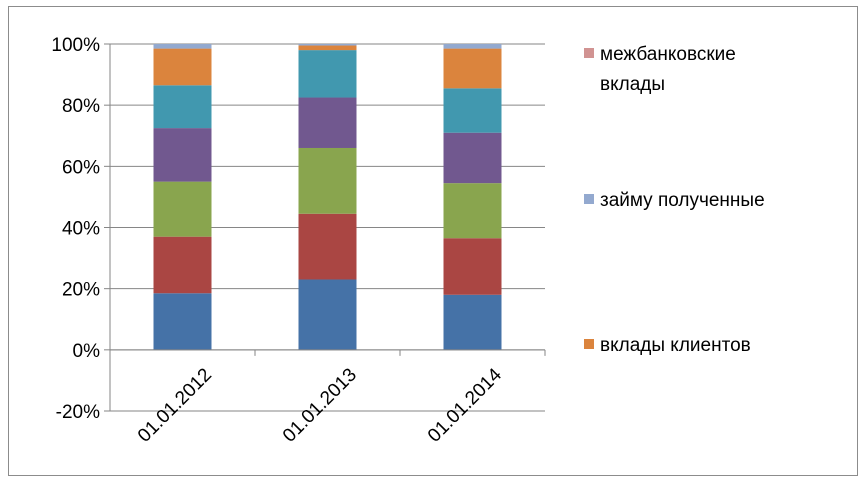  I want to click on legend-label: вклады клиентов, so click(675, 345).